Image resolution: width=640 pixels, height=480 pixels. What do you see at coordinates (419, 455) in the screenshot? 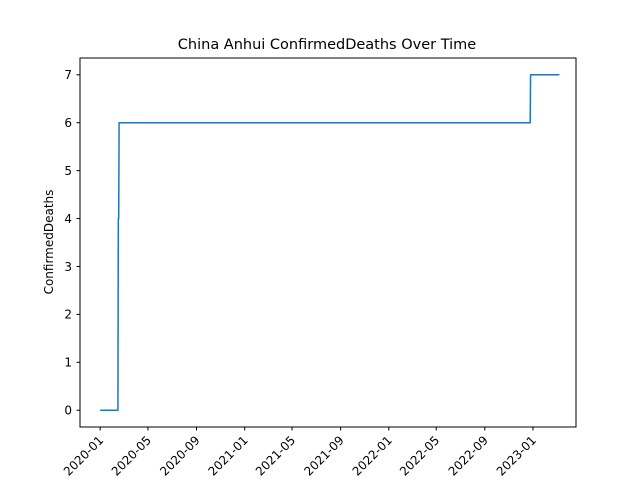
I see `x-tick-label: 2022-05` at bounding box center [419, 455].